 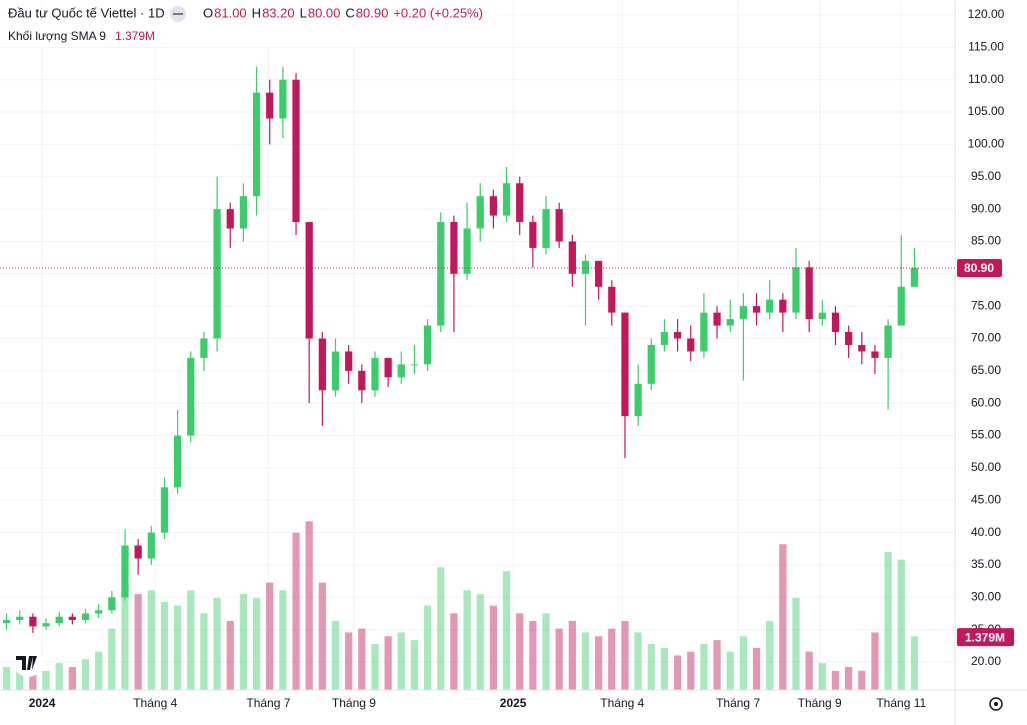 What do you see at coordinates (303, 12) in the screenshot?
I see `ohlc-key: L` at bounding box center [303, 12].